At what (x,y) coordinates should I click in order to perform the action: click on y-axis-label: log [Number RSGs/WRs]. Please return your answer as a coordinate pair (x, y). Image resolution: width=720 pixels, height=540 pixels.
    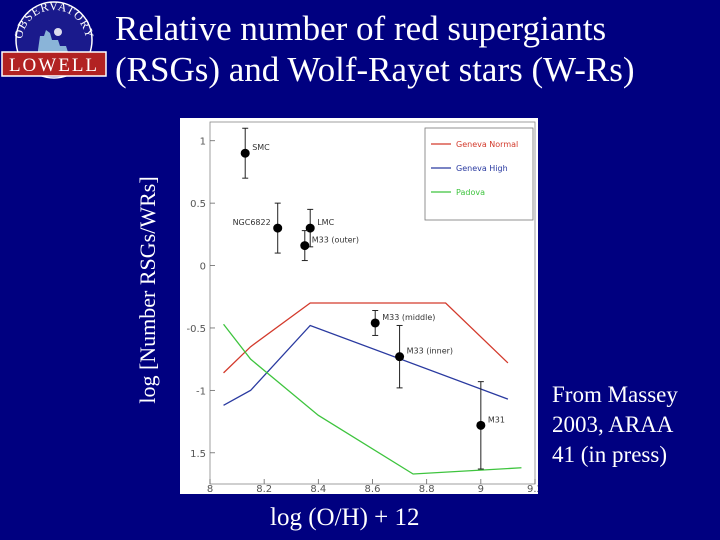
    Looking at the image, I should click on (147, 290).